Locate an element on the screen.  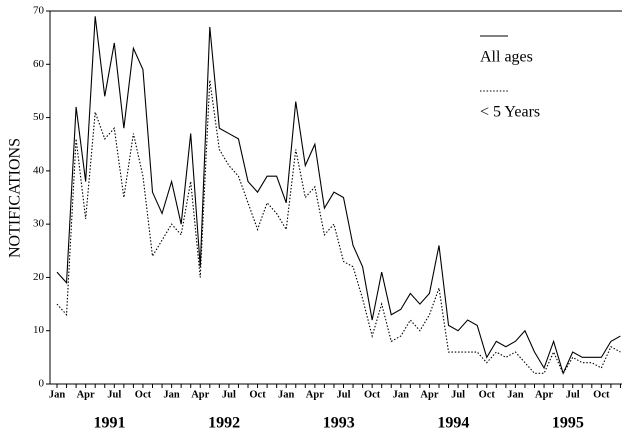
year-label: 1995 is located at coordinates (568, 423).